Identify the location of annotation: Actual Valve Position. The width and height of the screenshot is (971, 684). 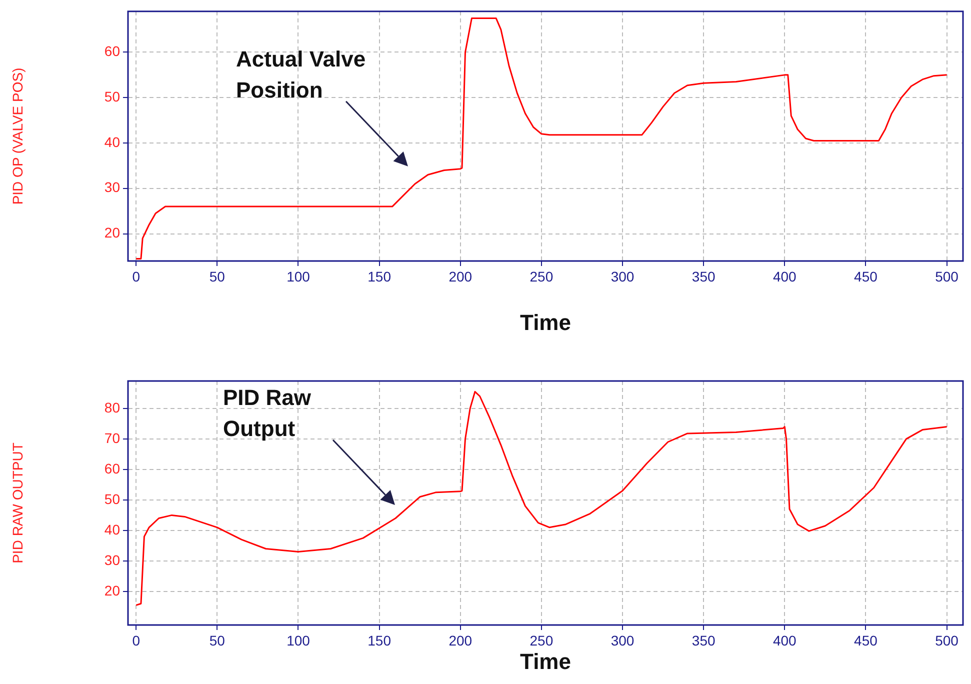
(301, 74).